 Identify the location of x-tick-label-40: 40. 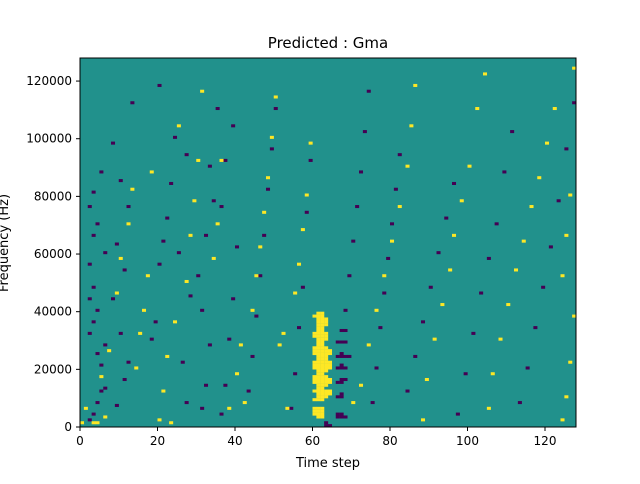
(234, 441).